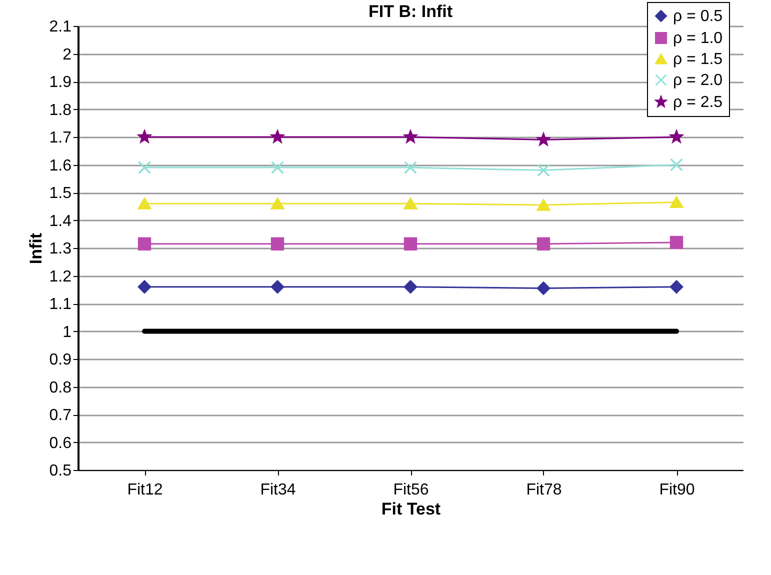  What do you see at coordinates (60, 110) in the screenshot?
I see `y-tick-label: 1.8` at bounding box center [60, 110].